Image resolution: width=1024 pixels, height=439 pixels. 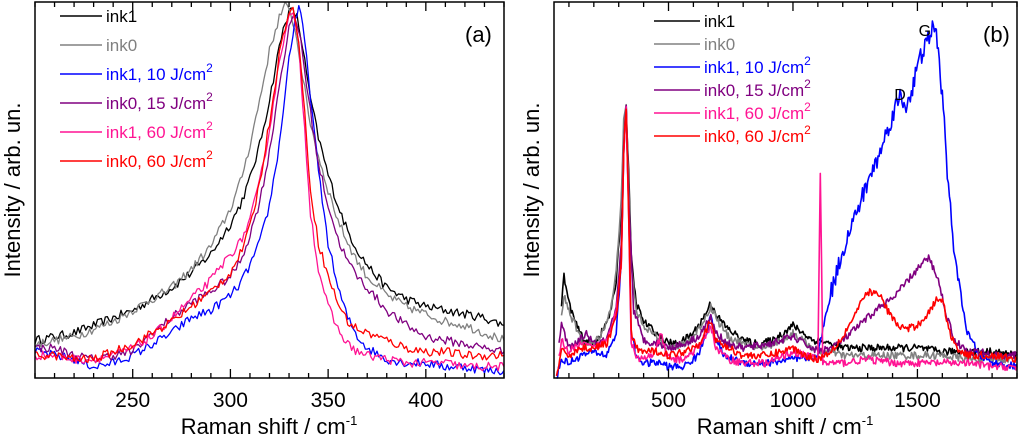 What do you see at coordinates (668, 400) in the screenshot?
I see `x-tick-label: 500` at bounding box center [668, 400].